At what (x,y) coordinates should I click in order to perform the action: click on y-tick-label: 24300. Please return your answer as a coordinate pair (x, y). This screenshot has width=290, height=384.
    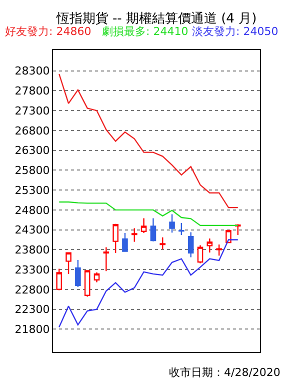
    Looking at the image, I should click on (32, 230).